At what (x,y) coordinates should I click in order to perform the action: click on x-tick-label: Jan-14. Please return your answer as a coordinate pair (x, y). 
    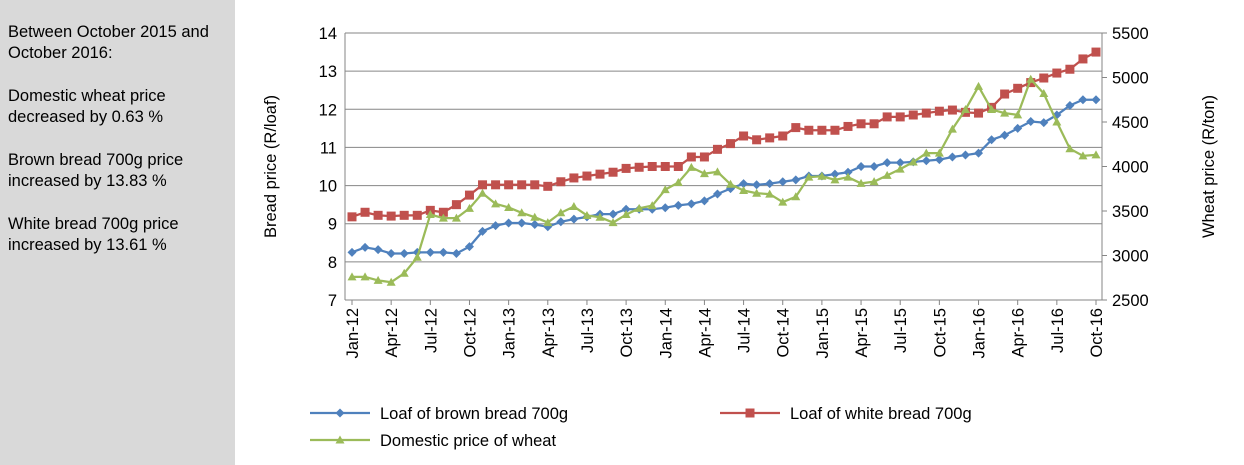
    Looking at the image, I should click on (666, 333).